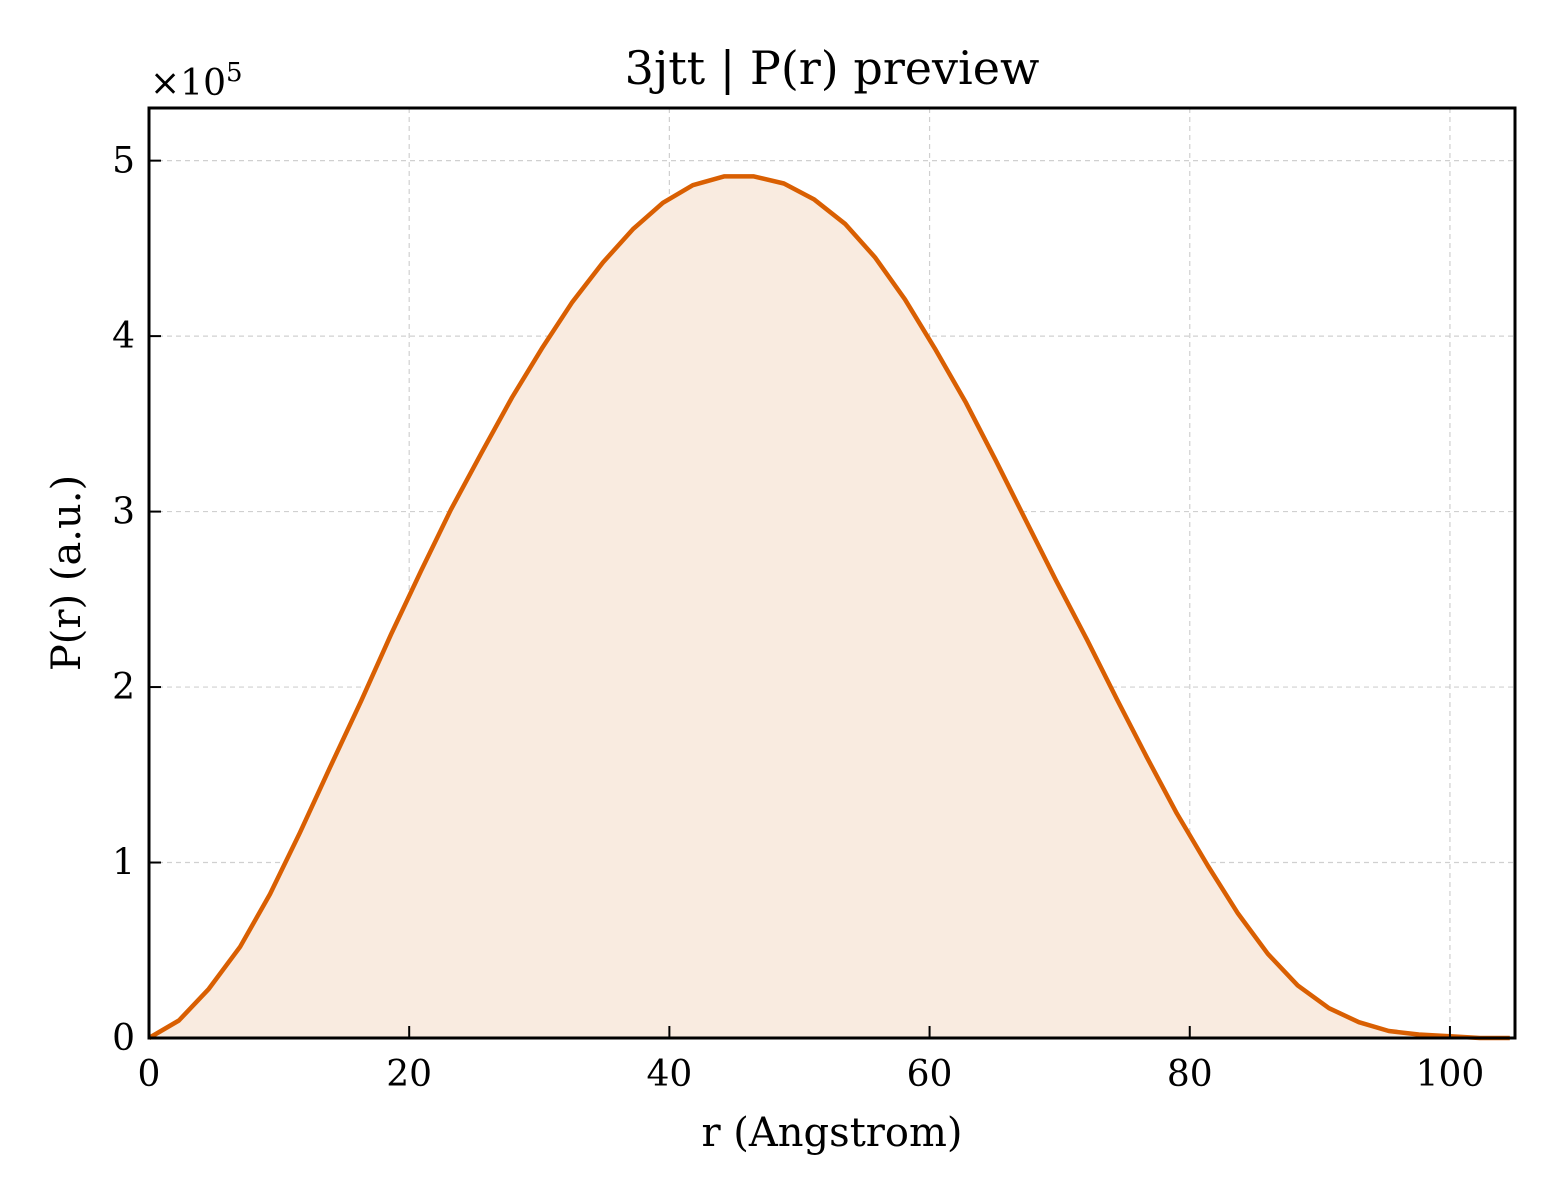 Image resolution: width=1560 pixels, height=1200 pixels. I want to click on y-tick-label: 1, so click(123, 863).